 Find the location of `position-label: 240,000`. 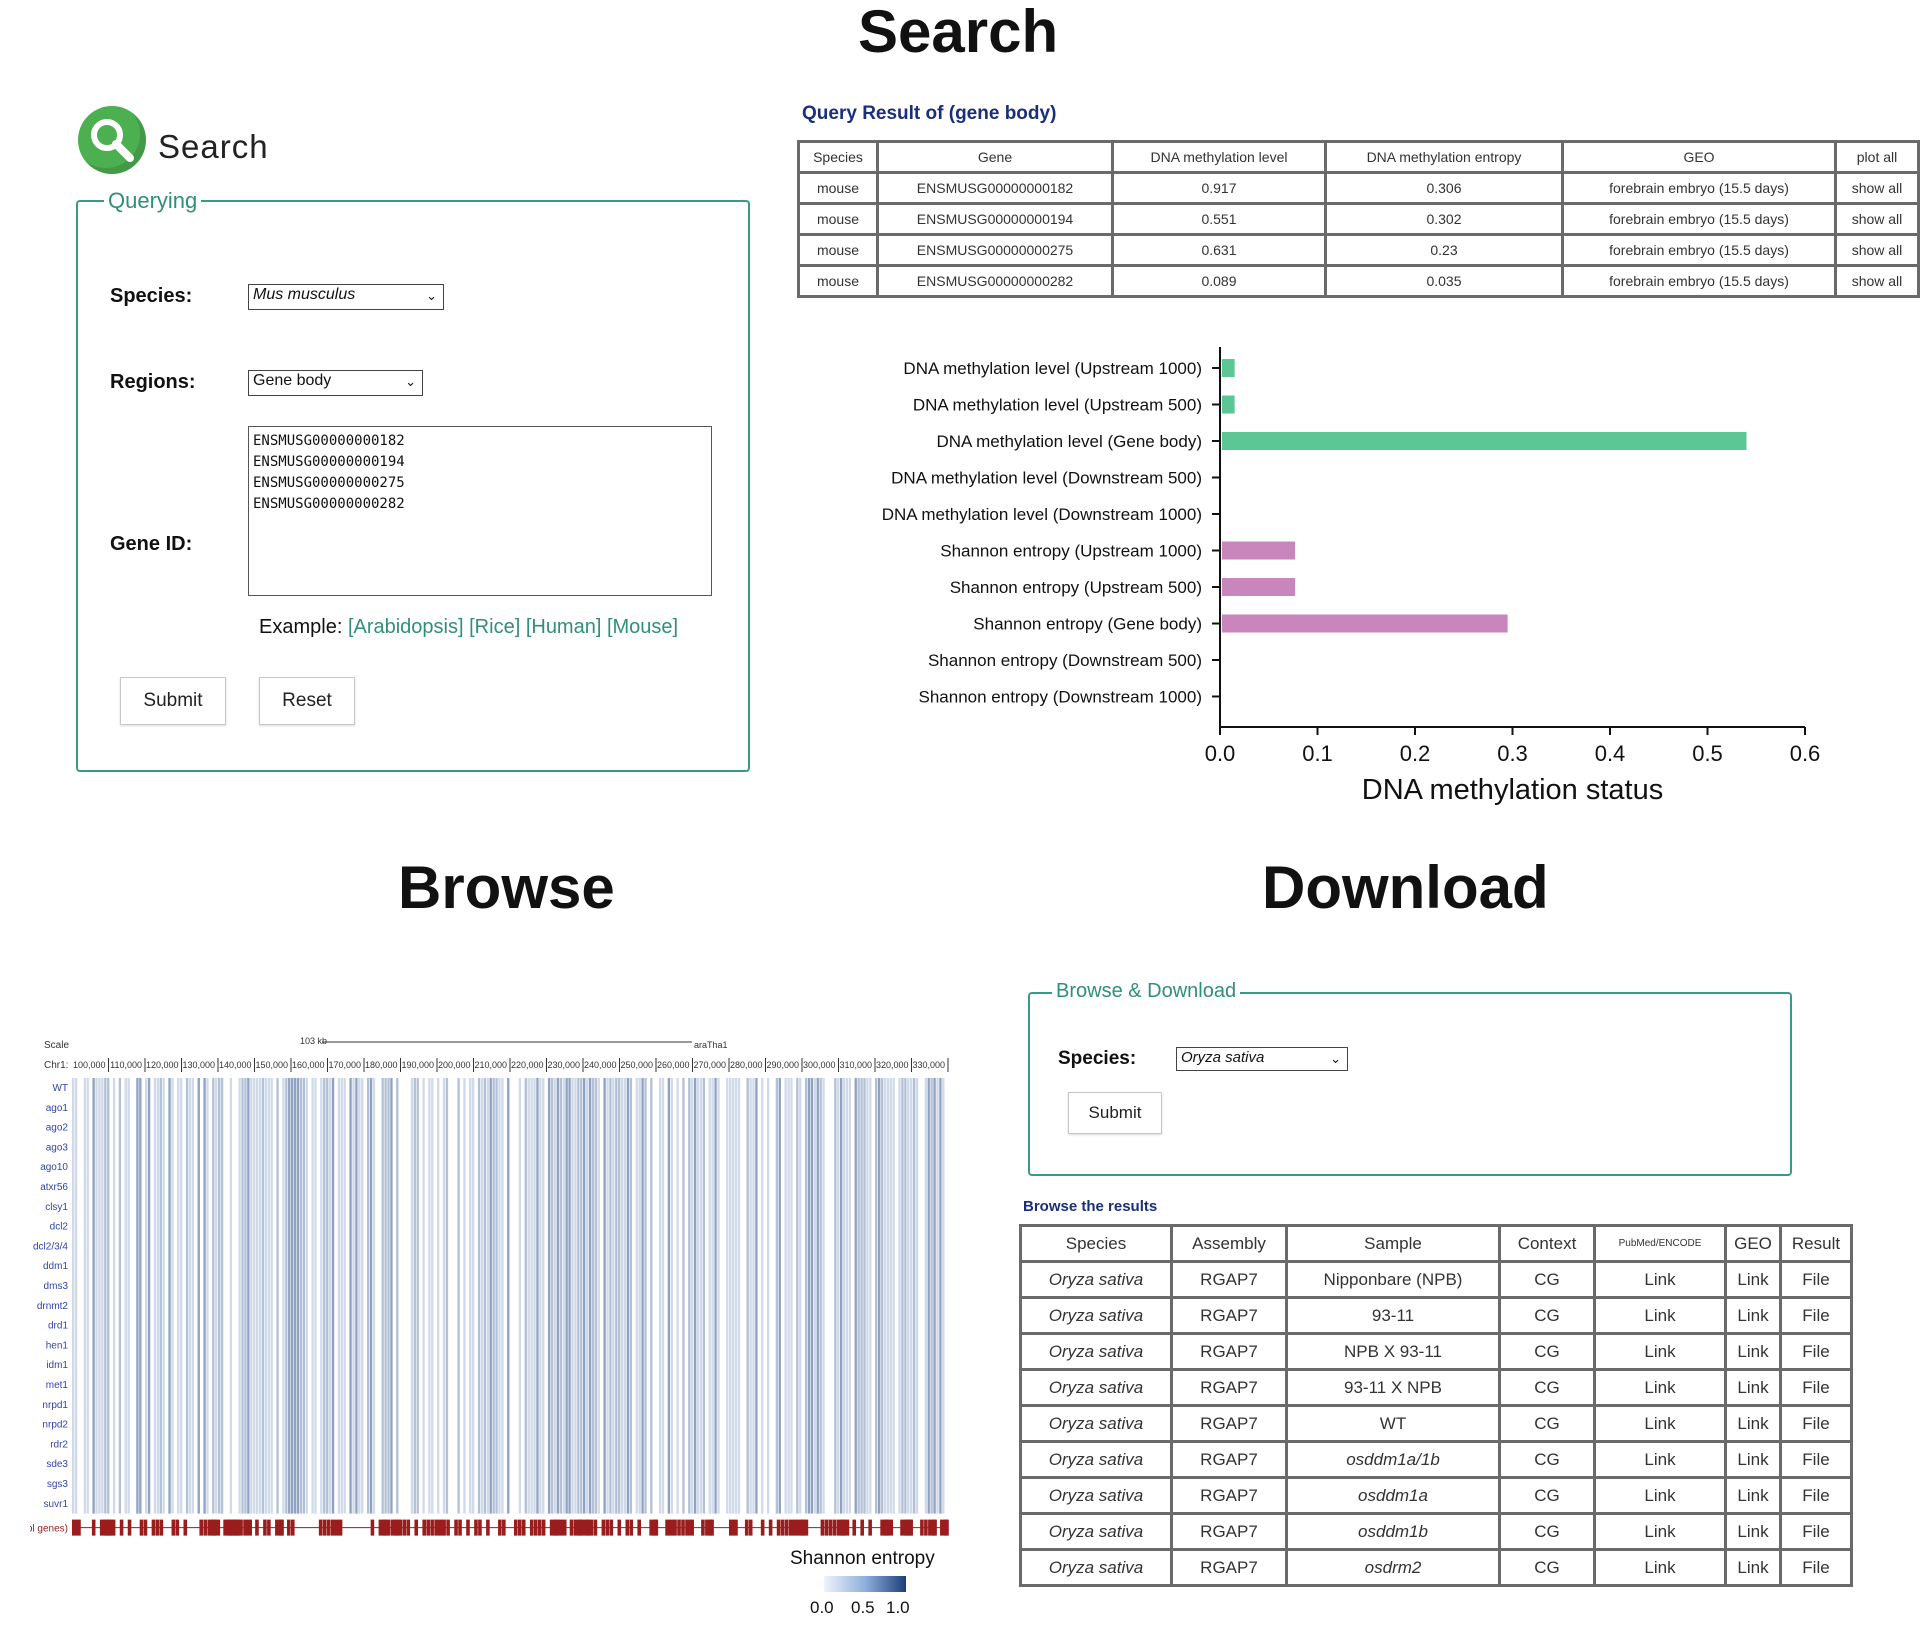

position-label: 240,000 is located at coordinates (600, 1065).